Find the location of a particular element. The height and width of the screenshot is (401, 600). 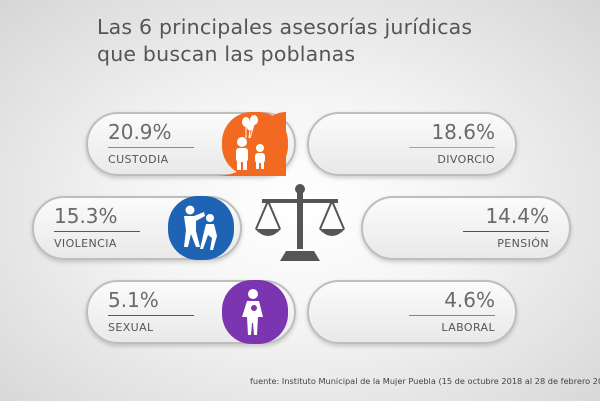

violencia-label: VIOLENCIA is located at coordinates (85, 243).